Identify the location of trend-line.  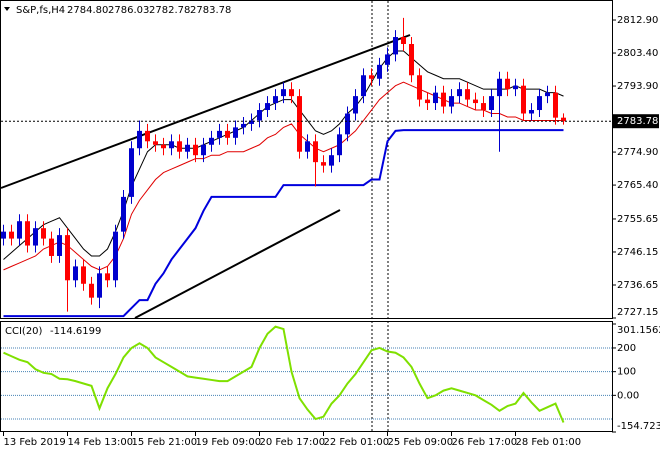
(237, 264).